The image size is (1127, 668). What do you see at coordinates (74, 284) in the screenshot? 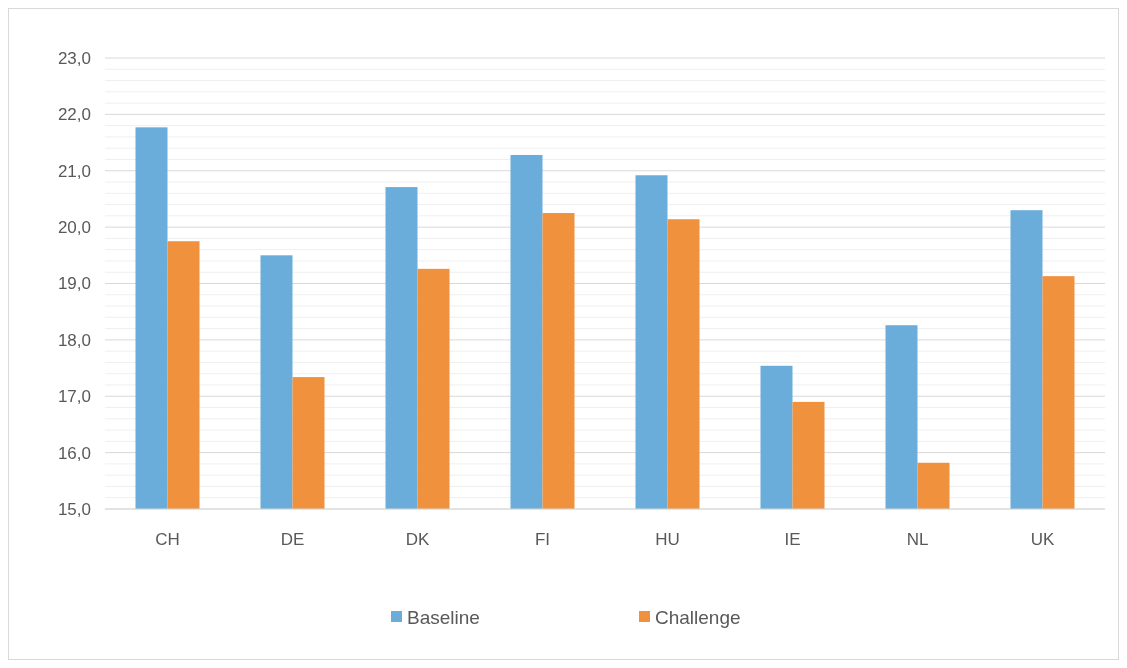
I see `y-tick-label: 19,0` at bounding box center [74, 284].